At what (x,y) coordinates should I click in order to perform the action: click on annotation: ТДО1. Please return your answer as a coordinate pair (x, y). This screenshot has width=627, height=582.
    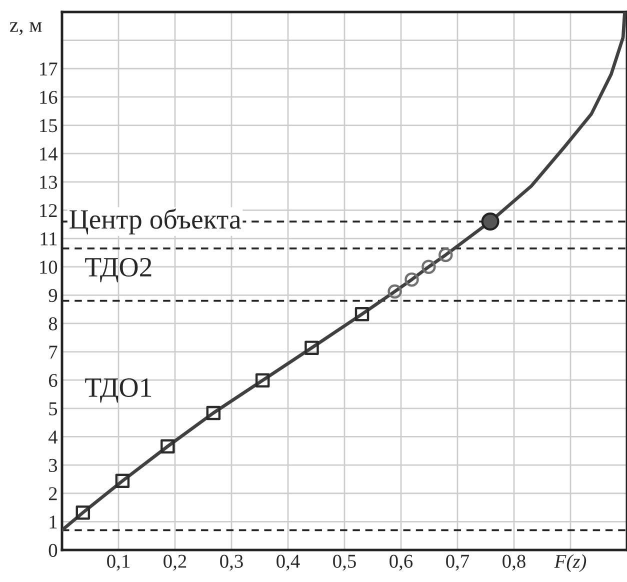
    Looking at the image, I should click on (118, 390).